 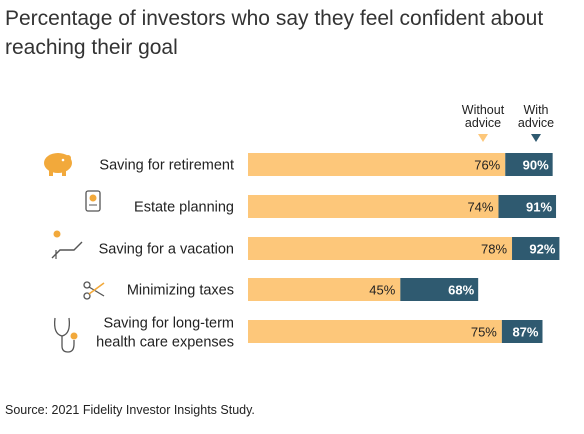 I want to click on data-label-without-2: 78%, so click(x=494, y=249).